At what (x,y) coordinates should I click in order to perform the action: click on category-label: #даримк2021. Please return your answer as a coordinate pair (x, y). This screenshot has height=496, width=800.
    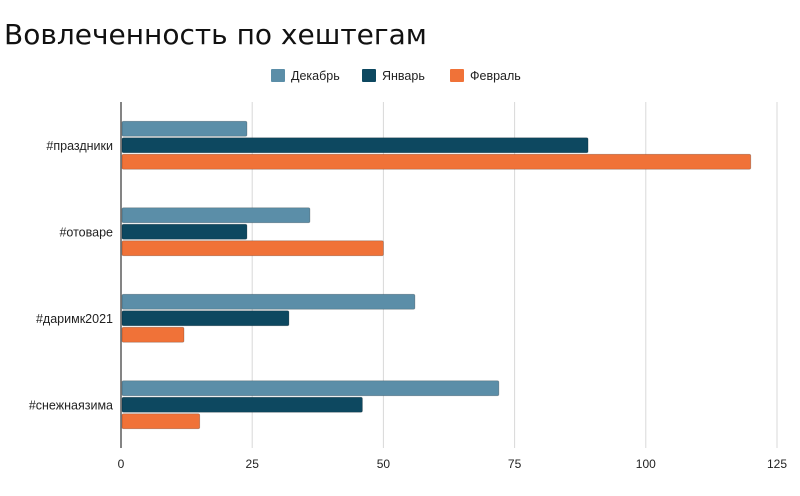
    Looking at the image, I should click on (74, 319).